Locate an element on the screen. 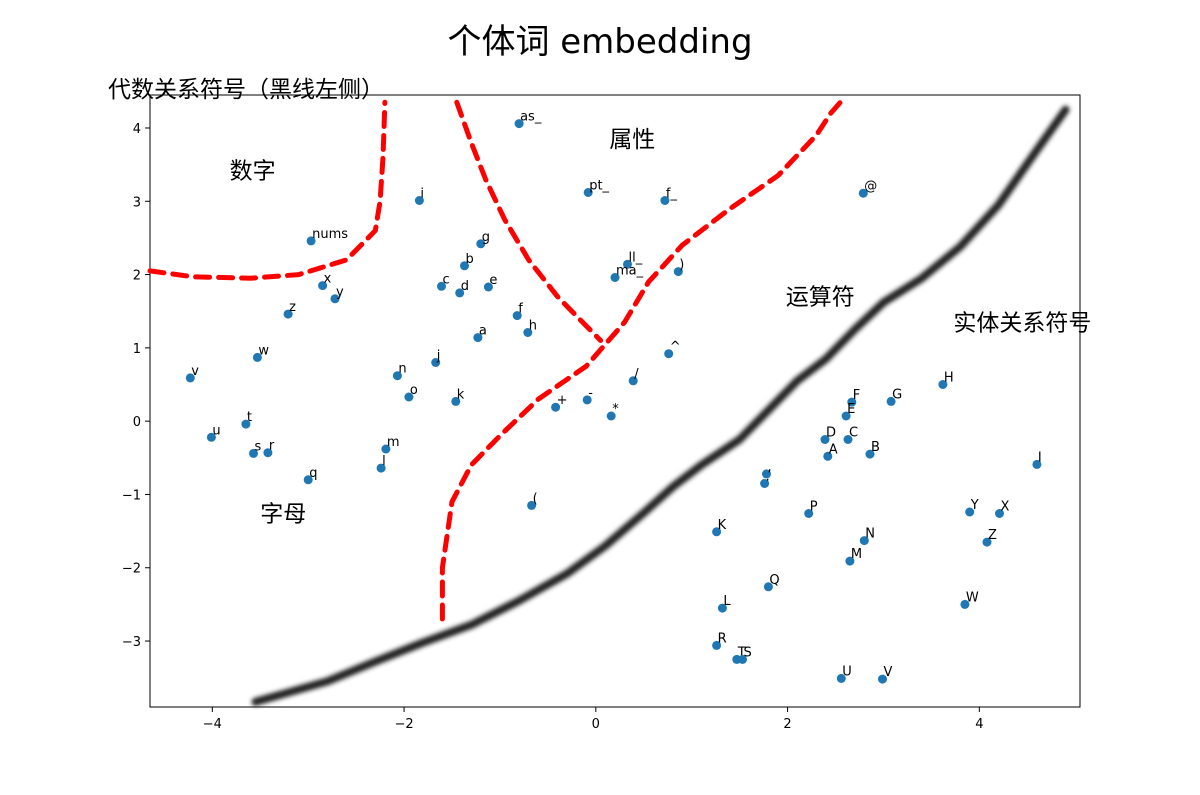  point-label: ( is located at coordinates (535, 498).